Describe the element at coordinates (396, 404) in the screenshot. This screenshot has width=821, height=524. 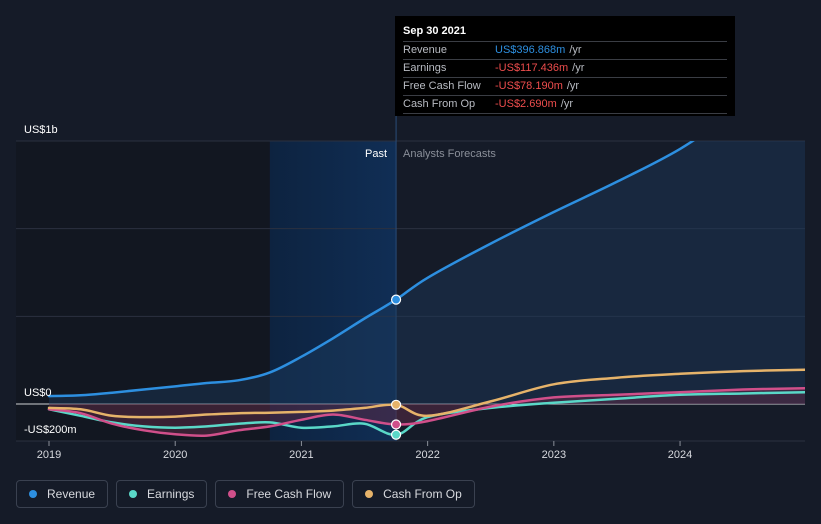
I see `marker-cash-from-op` at that location.